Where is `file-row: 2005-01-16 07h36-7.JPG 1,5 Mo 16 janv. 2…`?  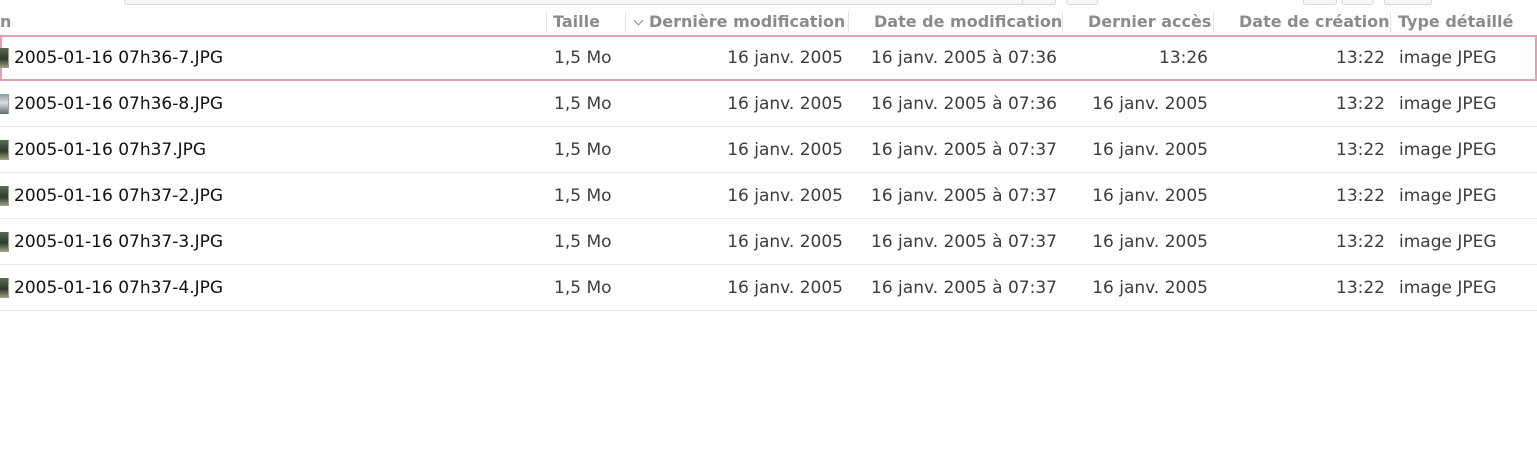 file-row: 2005-01-16 07h36-7.JPG 1,5 Mo 16 janv. 2… is located at coordinates (768, 58).